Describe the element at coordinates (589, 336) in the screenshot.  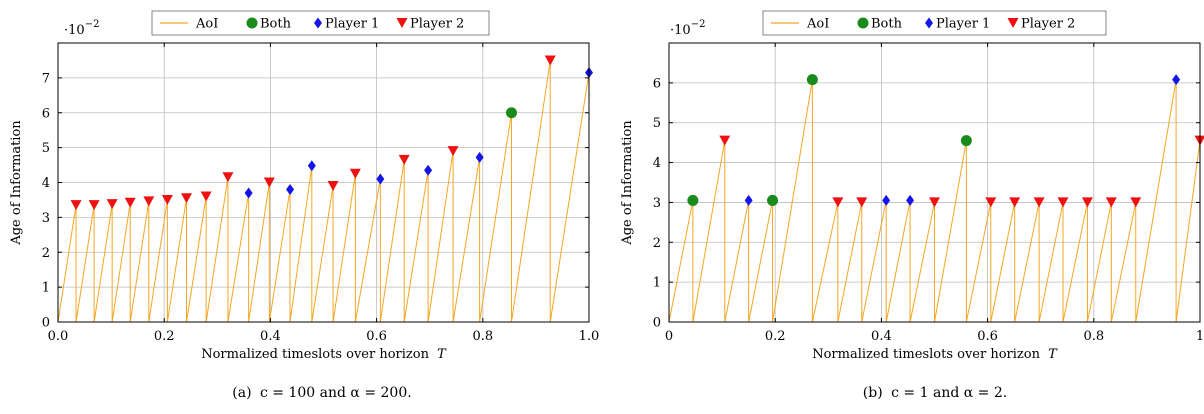
I see `x-tick-label: 1.0` at that location.